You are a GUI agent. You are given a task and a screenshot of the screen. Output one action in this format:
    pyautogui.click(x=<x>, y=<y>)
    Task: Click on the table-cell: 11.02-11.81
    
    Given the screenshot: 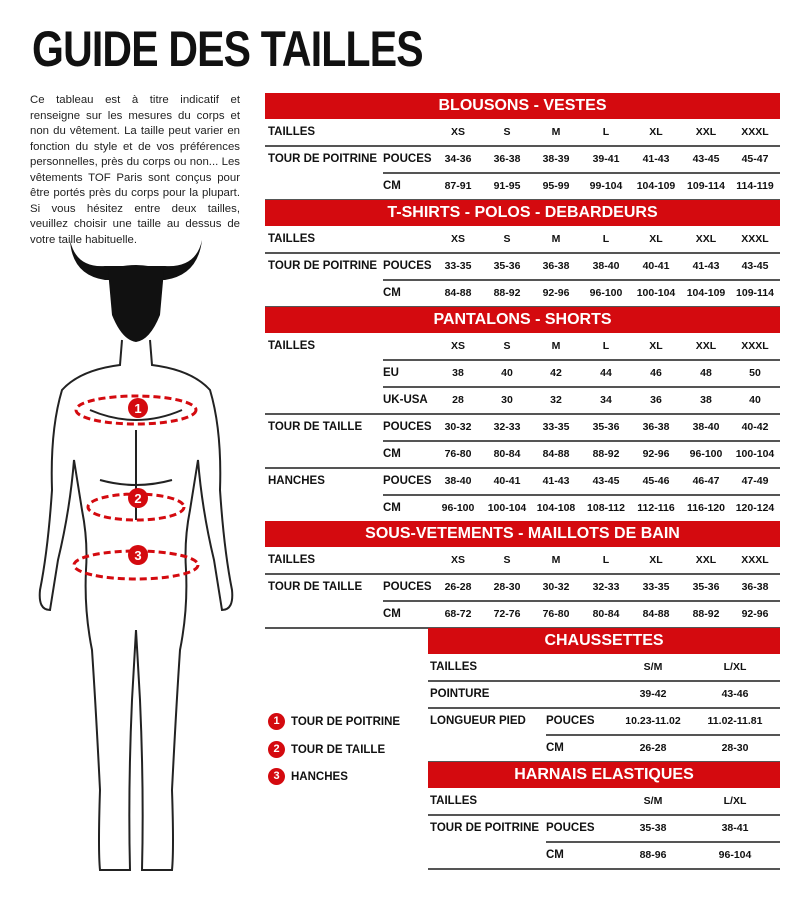 What is the action you would take?
    pyautogui.click(x=735, y=721)
    